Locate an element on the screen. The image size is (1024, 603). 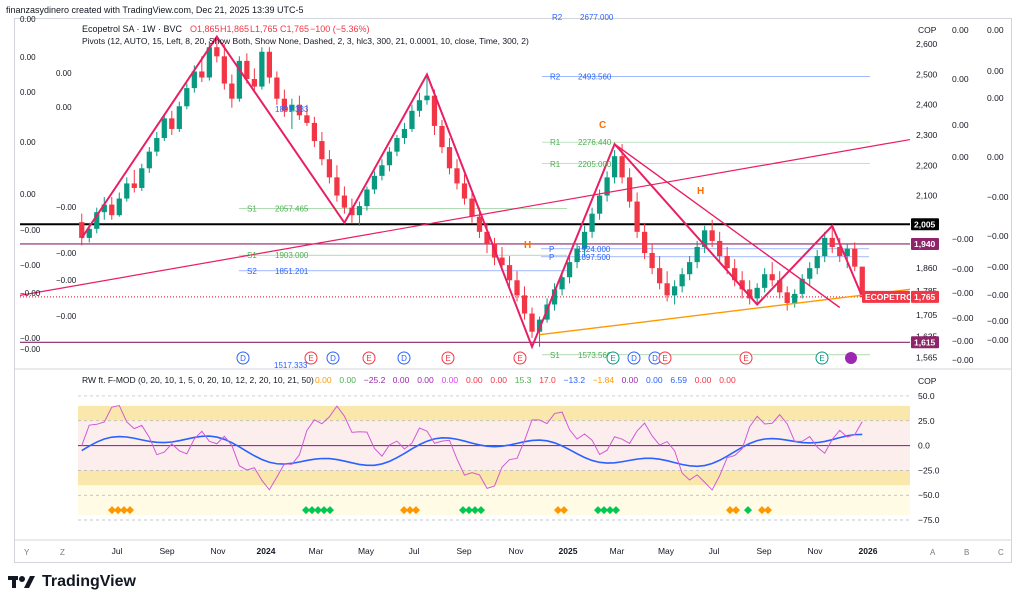
pivot-value: 1897.500 is located at coordinates (594, 257).